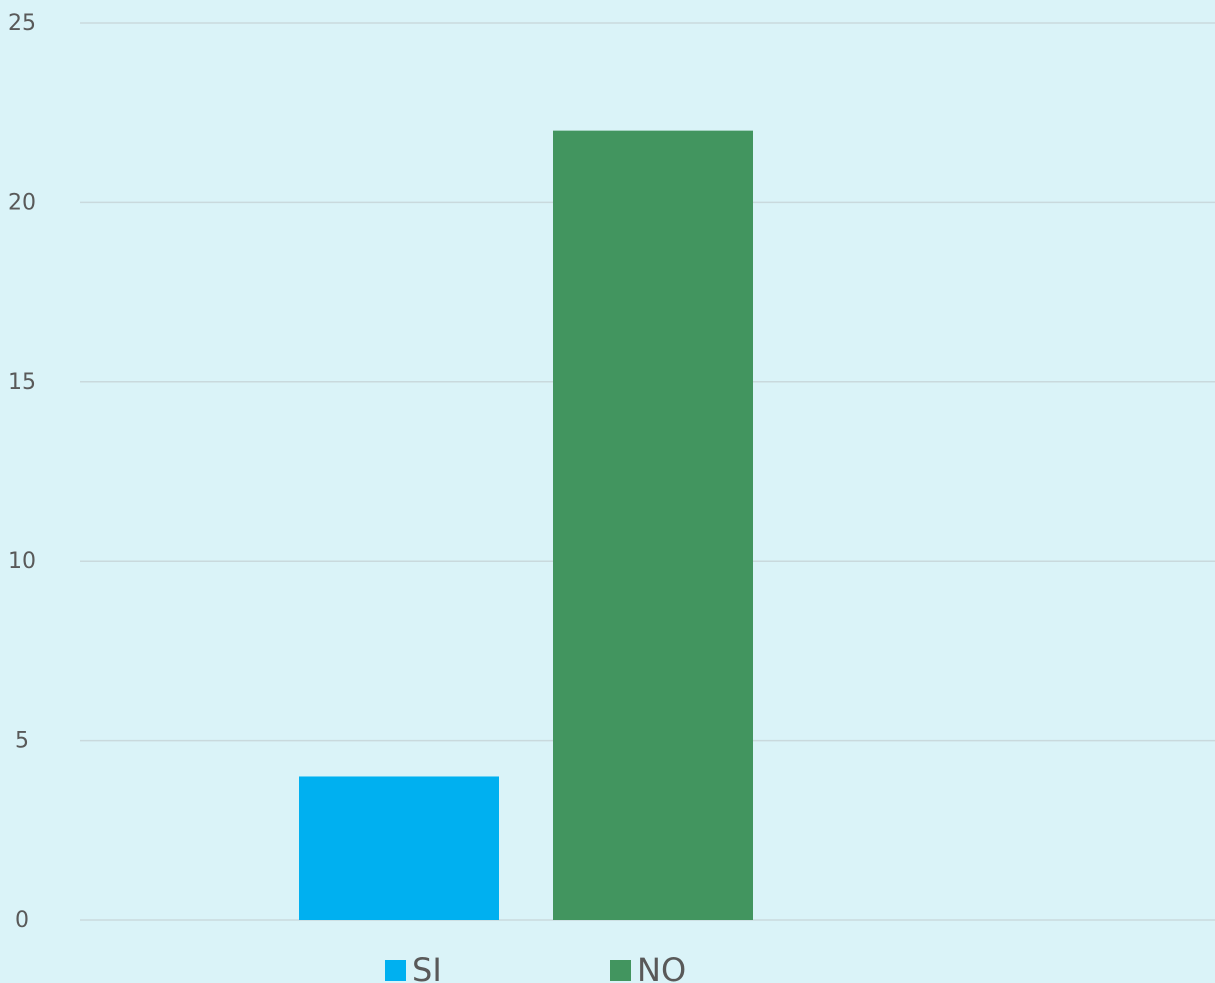 The image size is (1215, 983). What do you see at coordinates (22, 920) in the screenshot?
I see `y-tick-label: 0` at bounding box center [22, 920].